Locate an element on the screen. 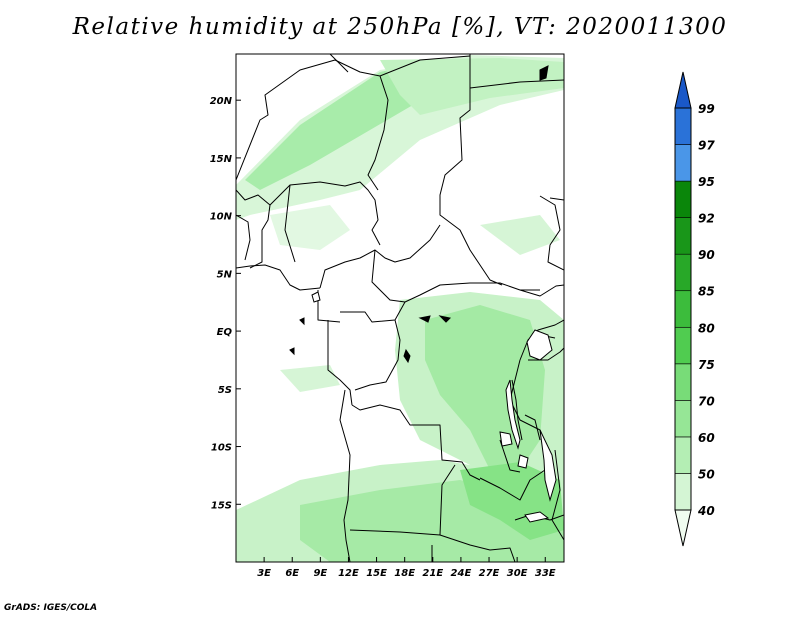 The width and height of the screenshot is (800, 618). x-tick-label: 9E is located at coordinates (320, 573).